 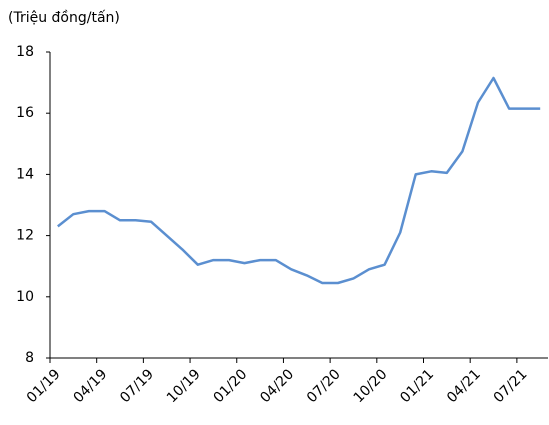 I want to click on x-tick-label: 04/20, so click(x=277, y=386).